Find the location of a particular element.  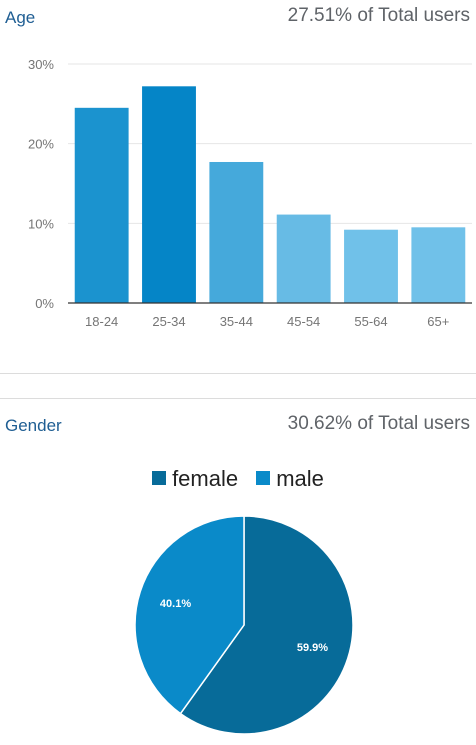

x-tick-label: 55-64 is located at coordinates (370, 321).